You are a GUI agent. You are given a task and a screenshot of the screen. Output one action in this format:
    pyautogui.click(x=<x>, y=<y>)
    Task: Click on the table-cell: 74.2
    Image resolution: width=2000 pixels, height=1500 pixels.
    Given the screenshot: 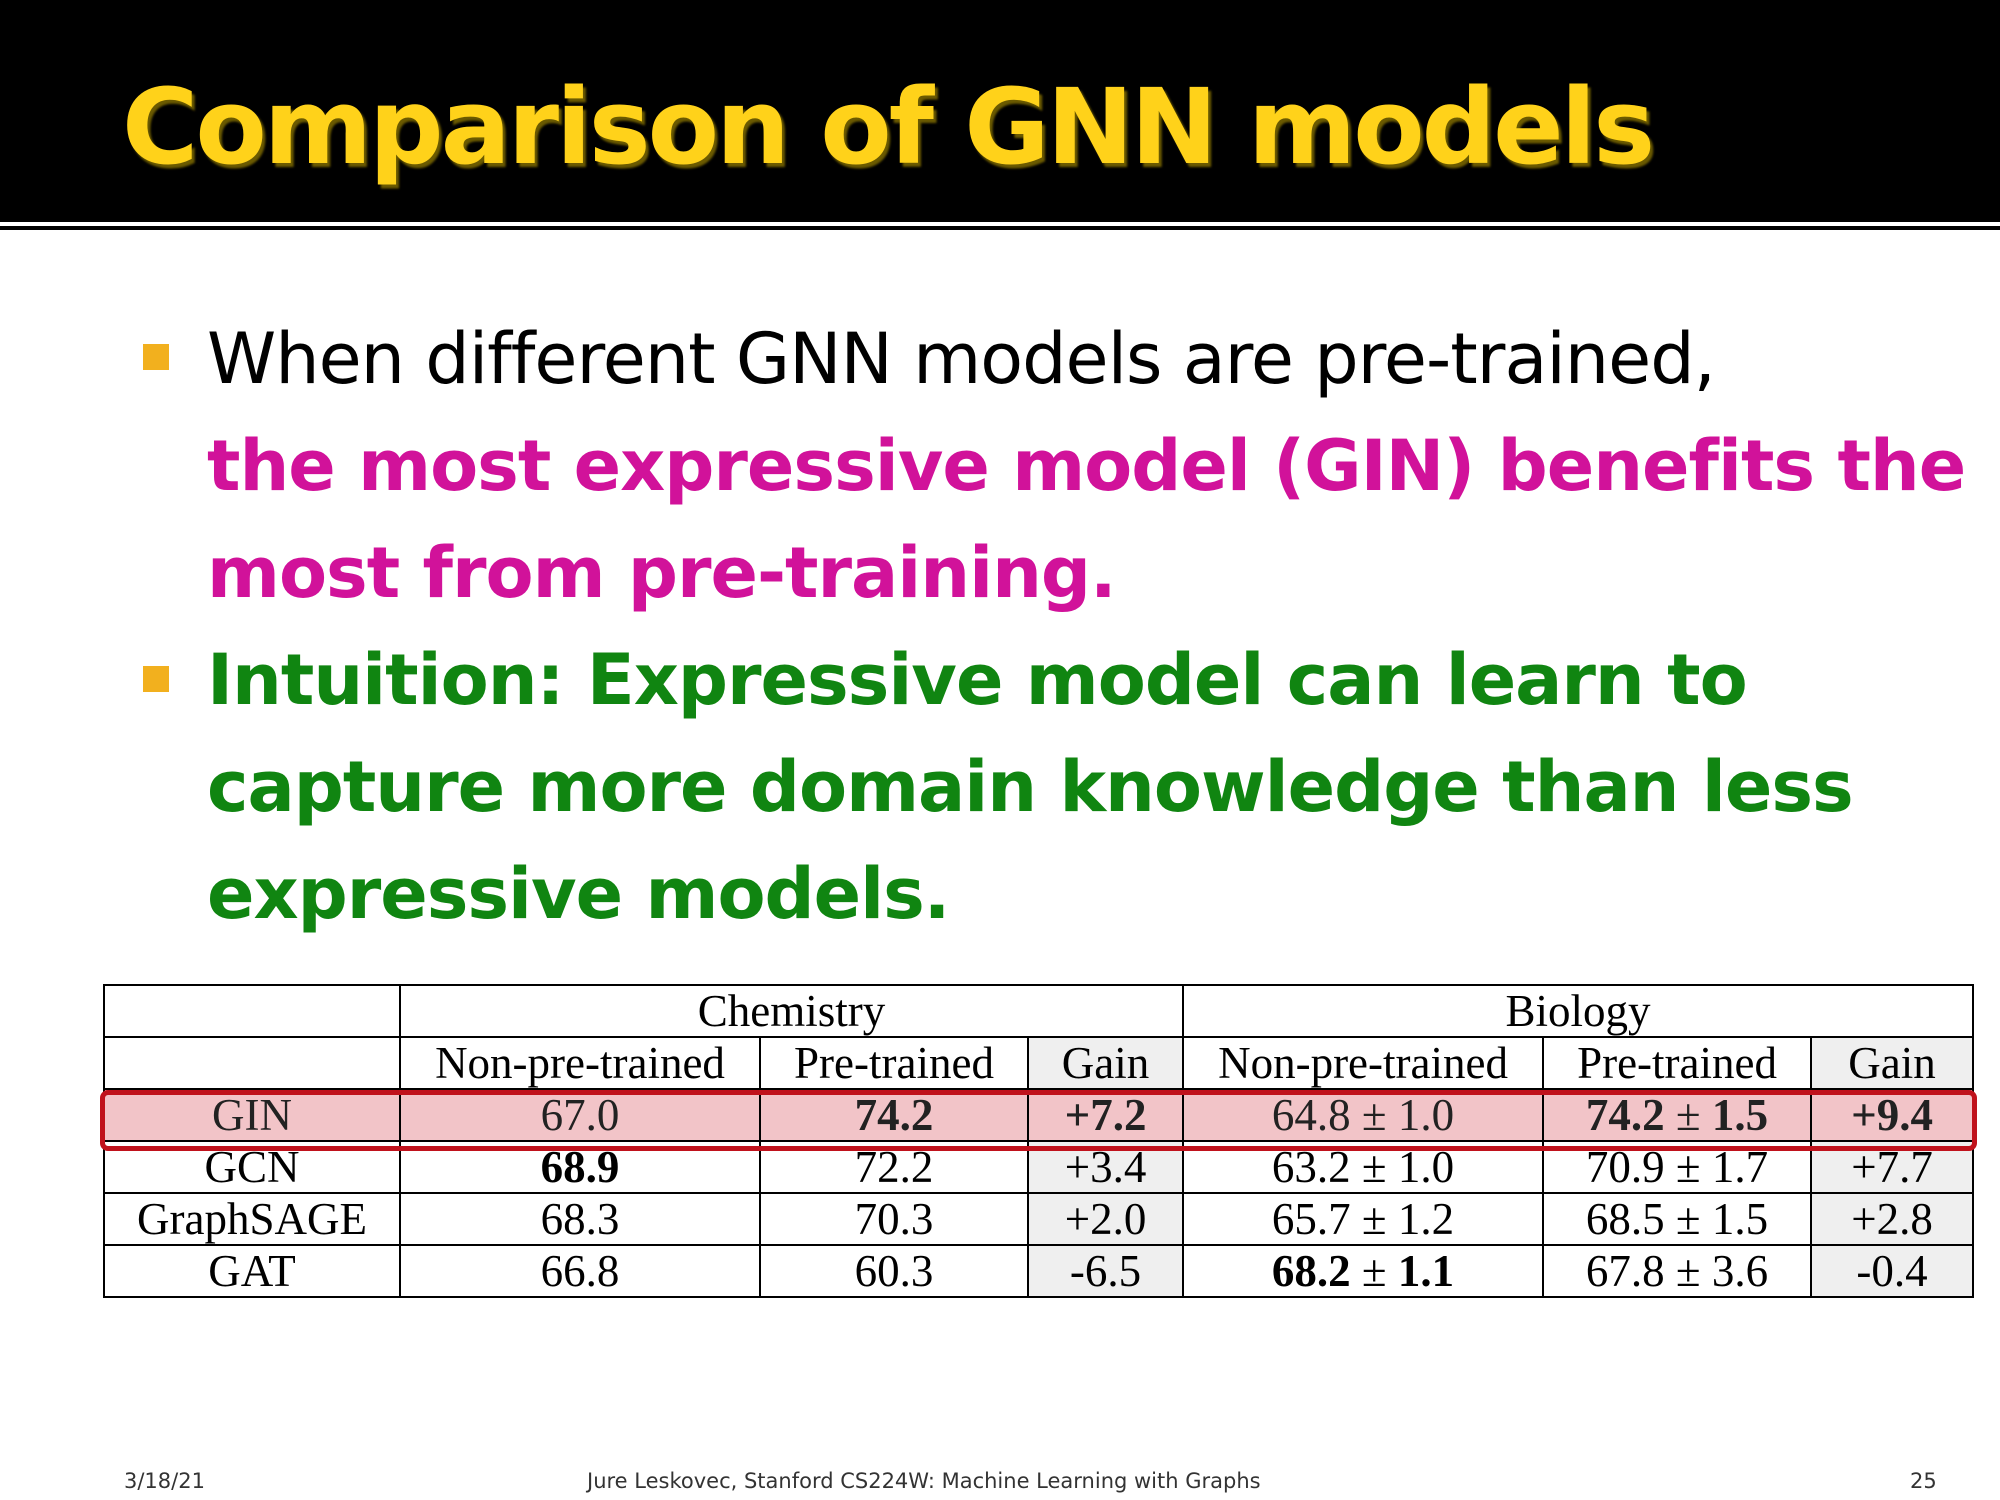 What is the action you would take?
    pyautogui.click(x=894, y=1115)
    